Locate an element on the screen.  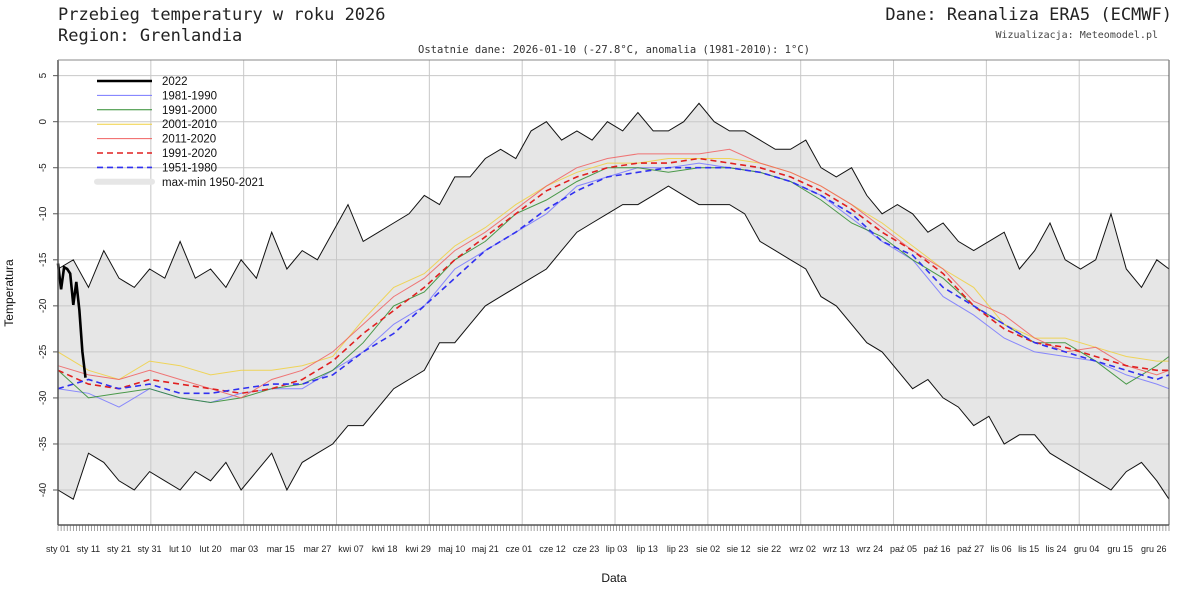
x-tick-label: maj 21 is located at coordinates (485, 549).